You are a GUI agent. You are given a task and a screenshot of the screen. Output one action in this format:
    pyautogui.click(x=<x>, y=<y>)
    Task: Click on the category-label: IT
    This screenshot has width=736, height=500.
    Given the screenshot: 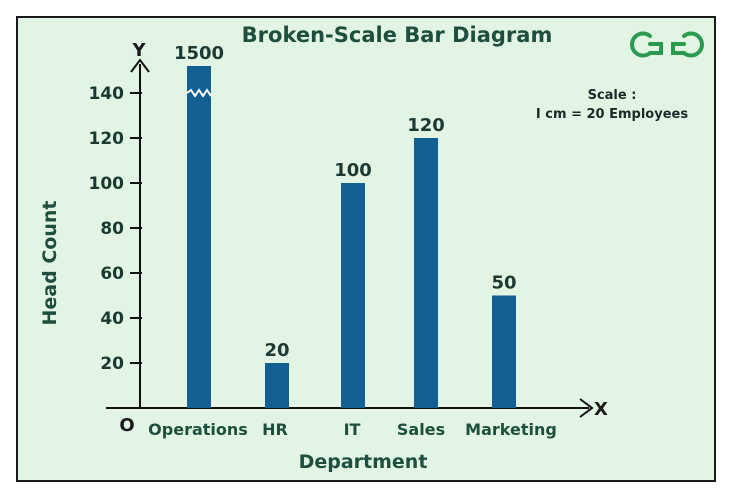 What is the action you would take?
    pyautogui.click(x=352, y=429)
    